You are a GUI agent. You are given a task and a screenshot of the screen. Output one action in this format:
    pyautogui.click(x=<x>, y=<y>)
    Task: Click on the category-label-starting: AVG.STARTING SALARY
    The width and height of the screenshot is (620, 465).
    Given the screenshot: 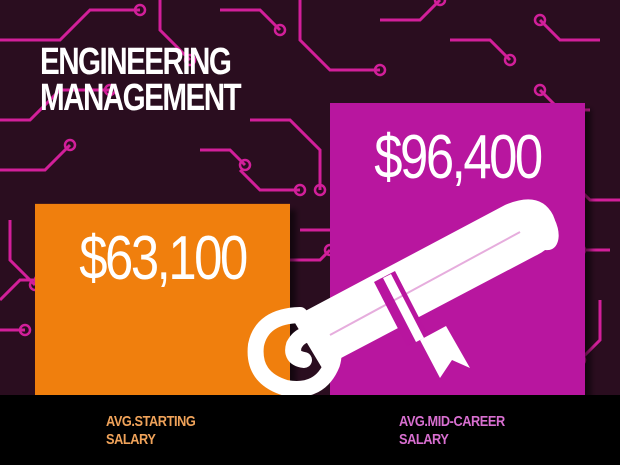 What is the action you would take?
    pyautogui.click(x=151, y=431)
    